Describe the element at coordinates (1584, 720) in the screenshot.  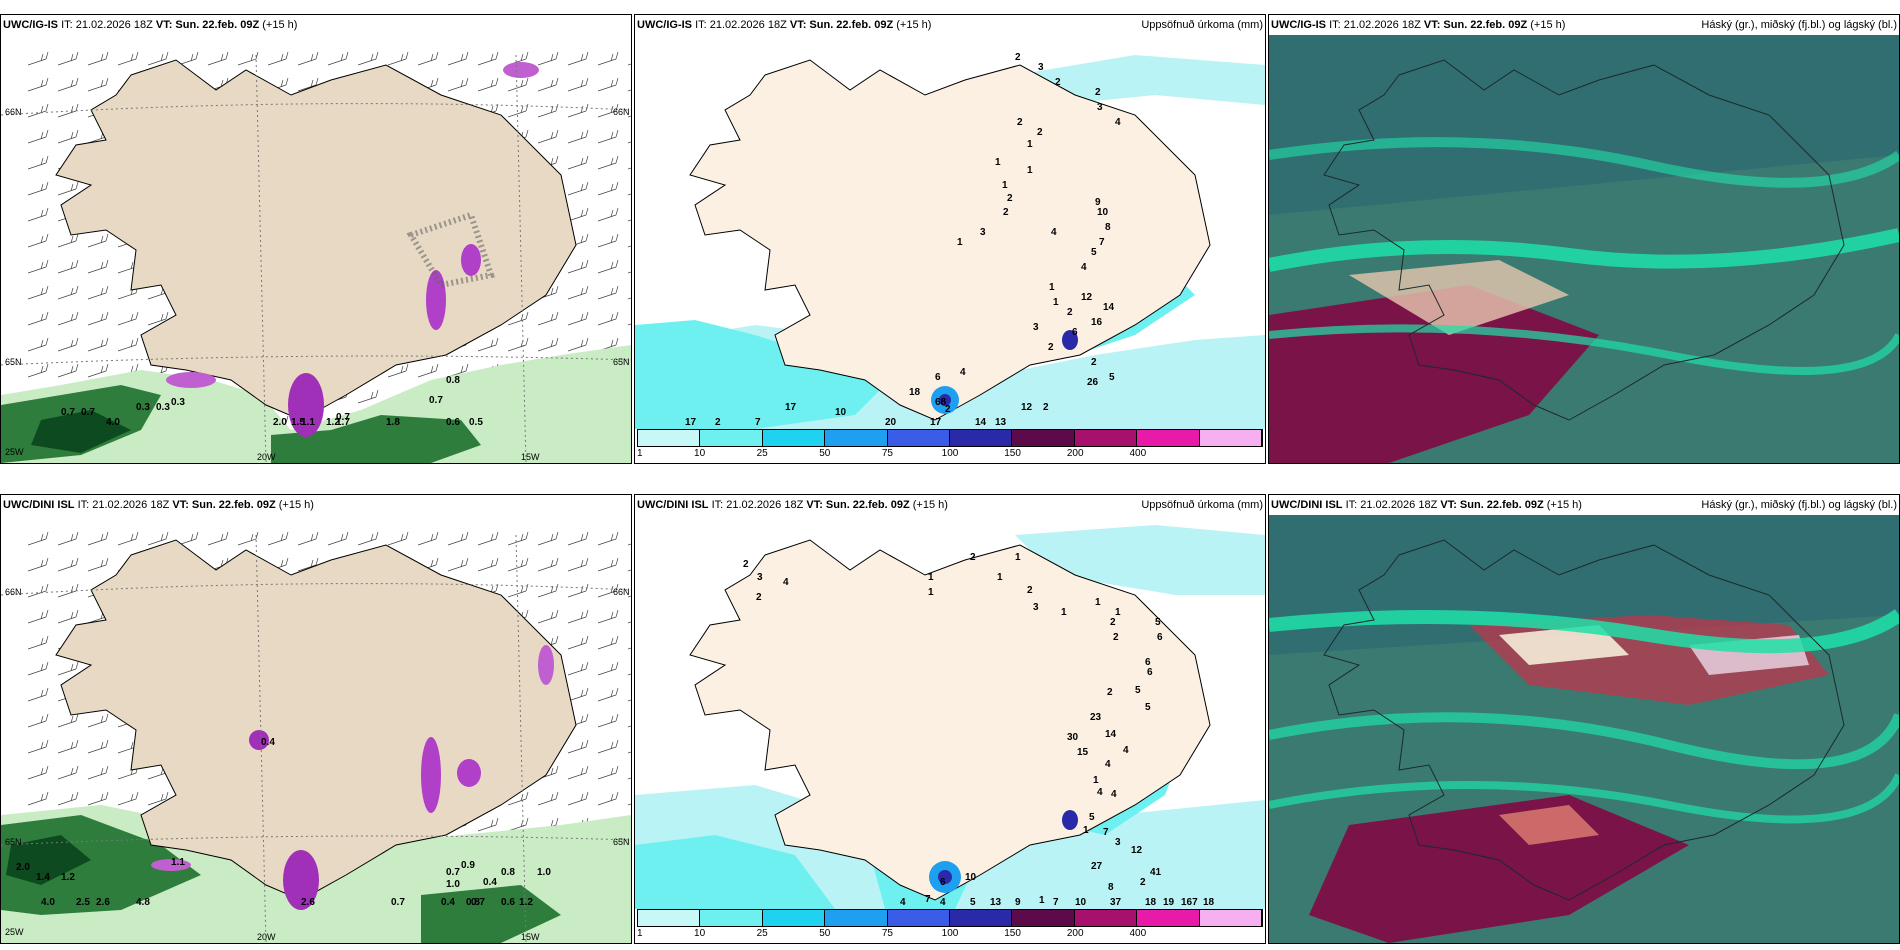
I see `iceland-outline` at that location.